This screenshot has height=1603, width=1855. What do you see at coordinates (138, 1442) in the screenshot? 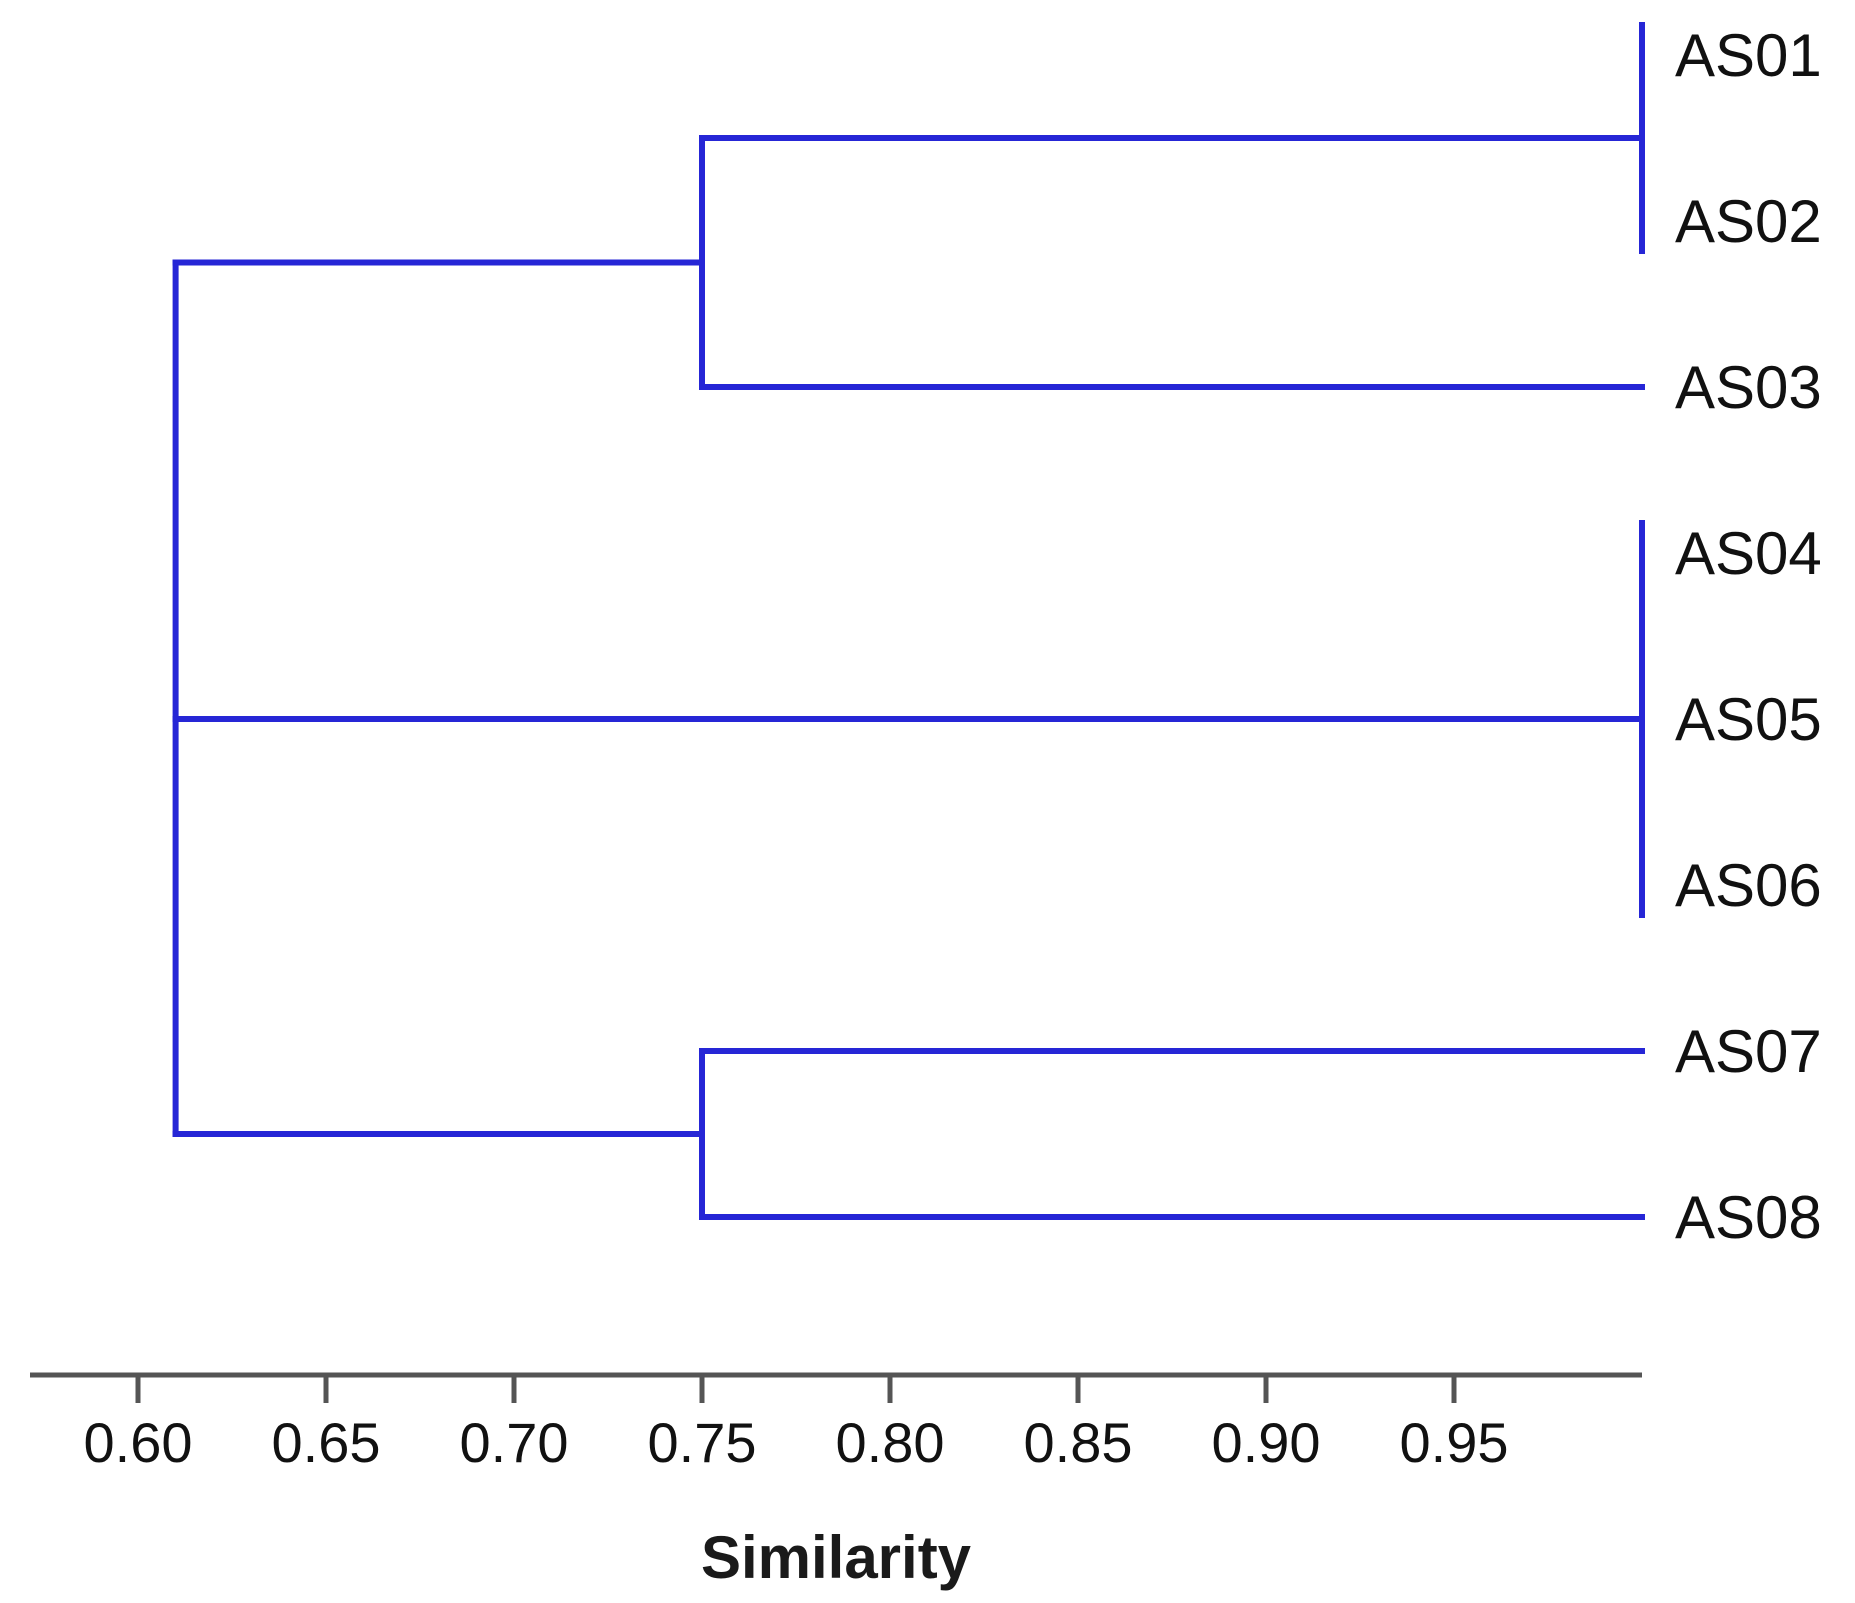
I see `x-tick-label: 0.60` at bounding box center [138, 1442].